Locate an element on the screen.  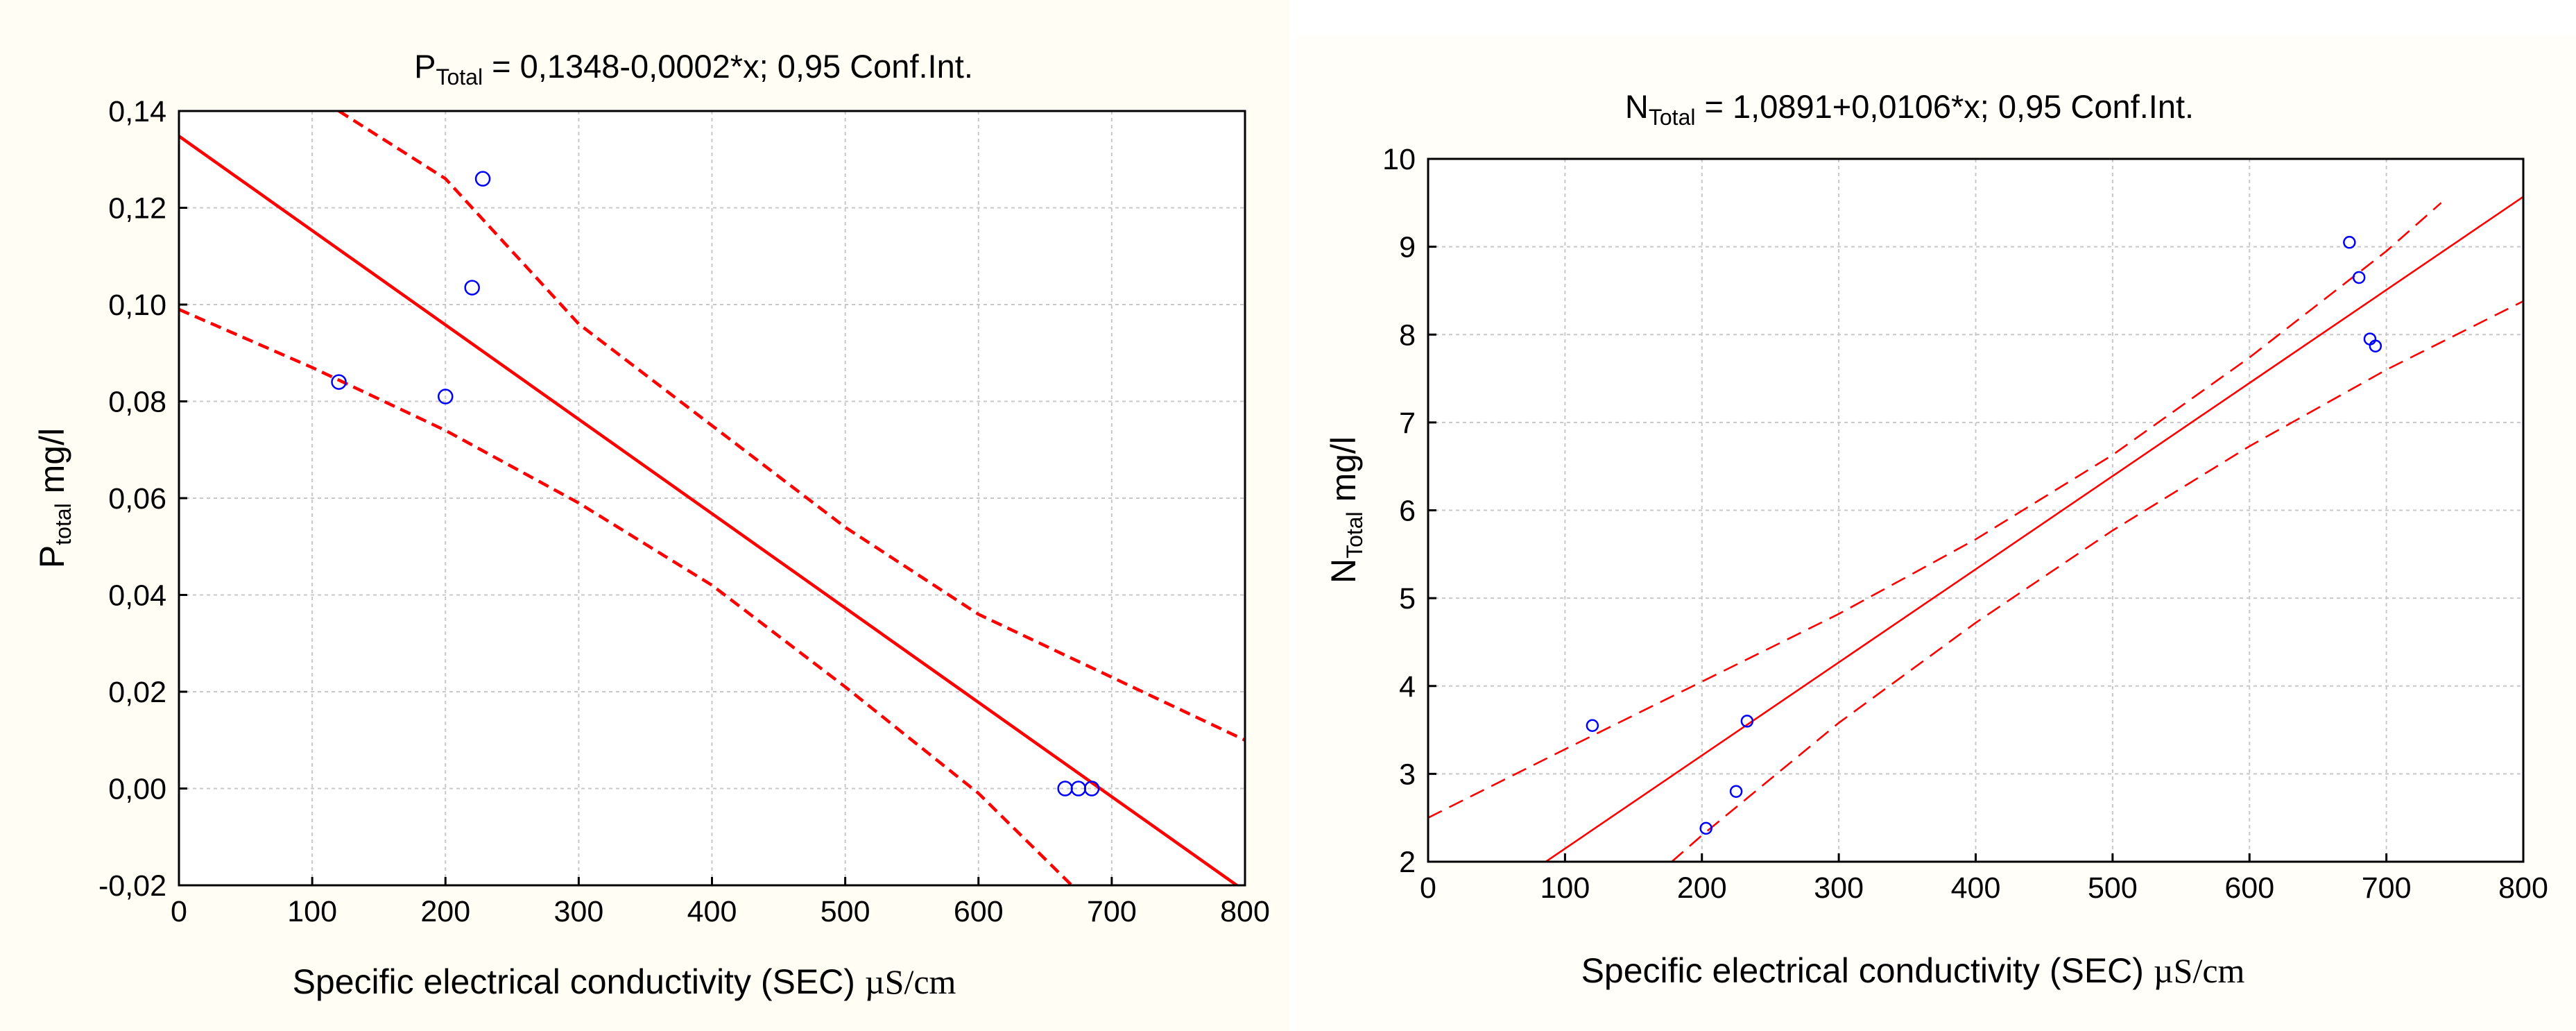
y-tick-label: 8 is located at coordinates (1407, 335).